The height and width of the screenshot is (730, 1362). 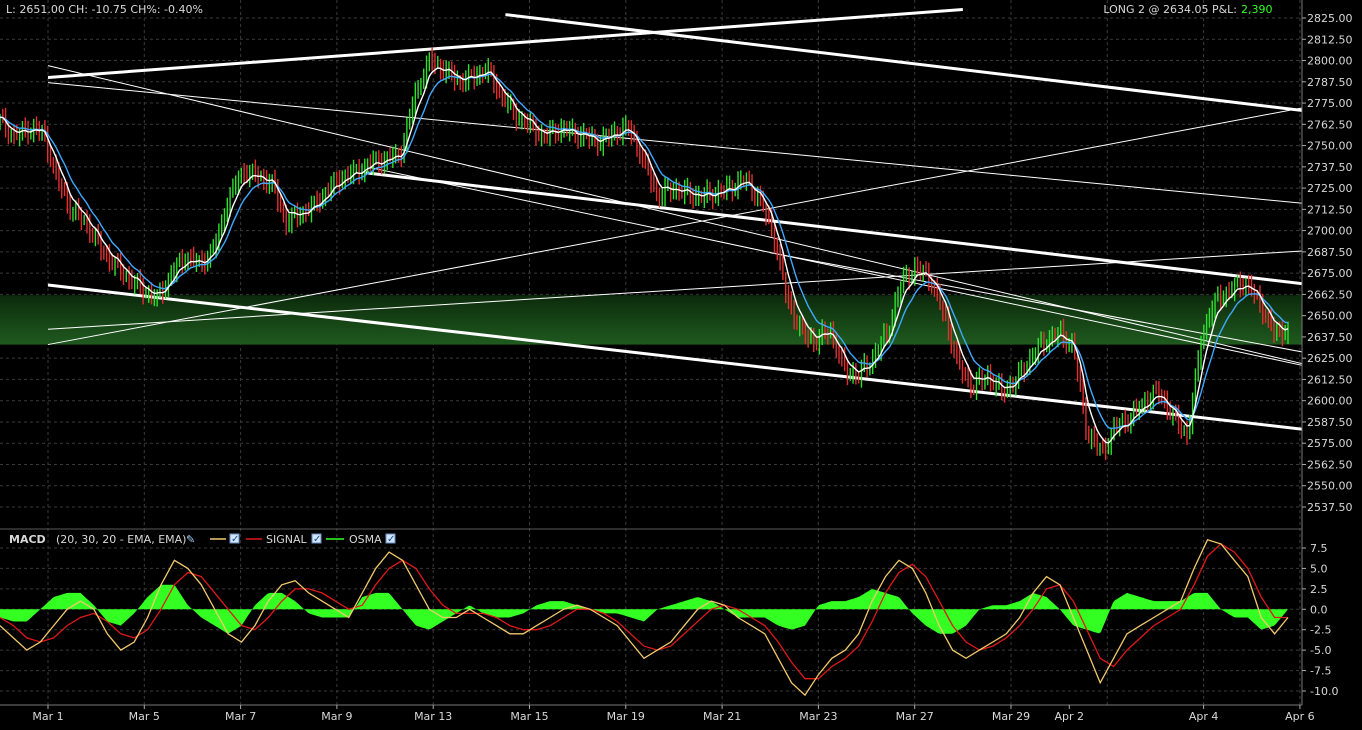 I want to click on date-tick-label: Mar 21, so click(x=722, y=716).